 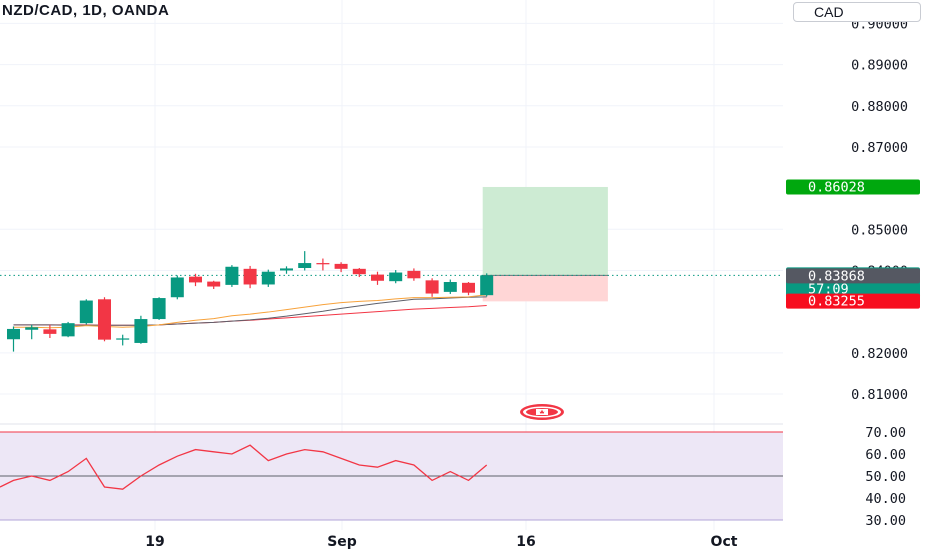 I want to click on price-tick-label: 0.85000, so click(x=879, y=230).